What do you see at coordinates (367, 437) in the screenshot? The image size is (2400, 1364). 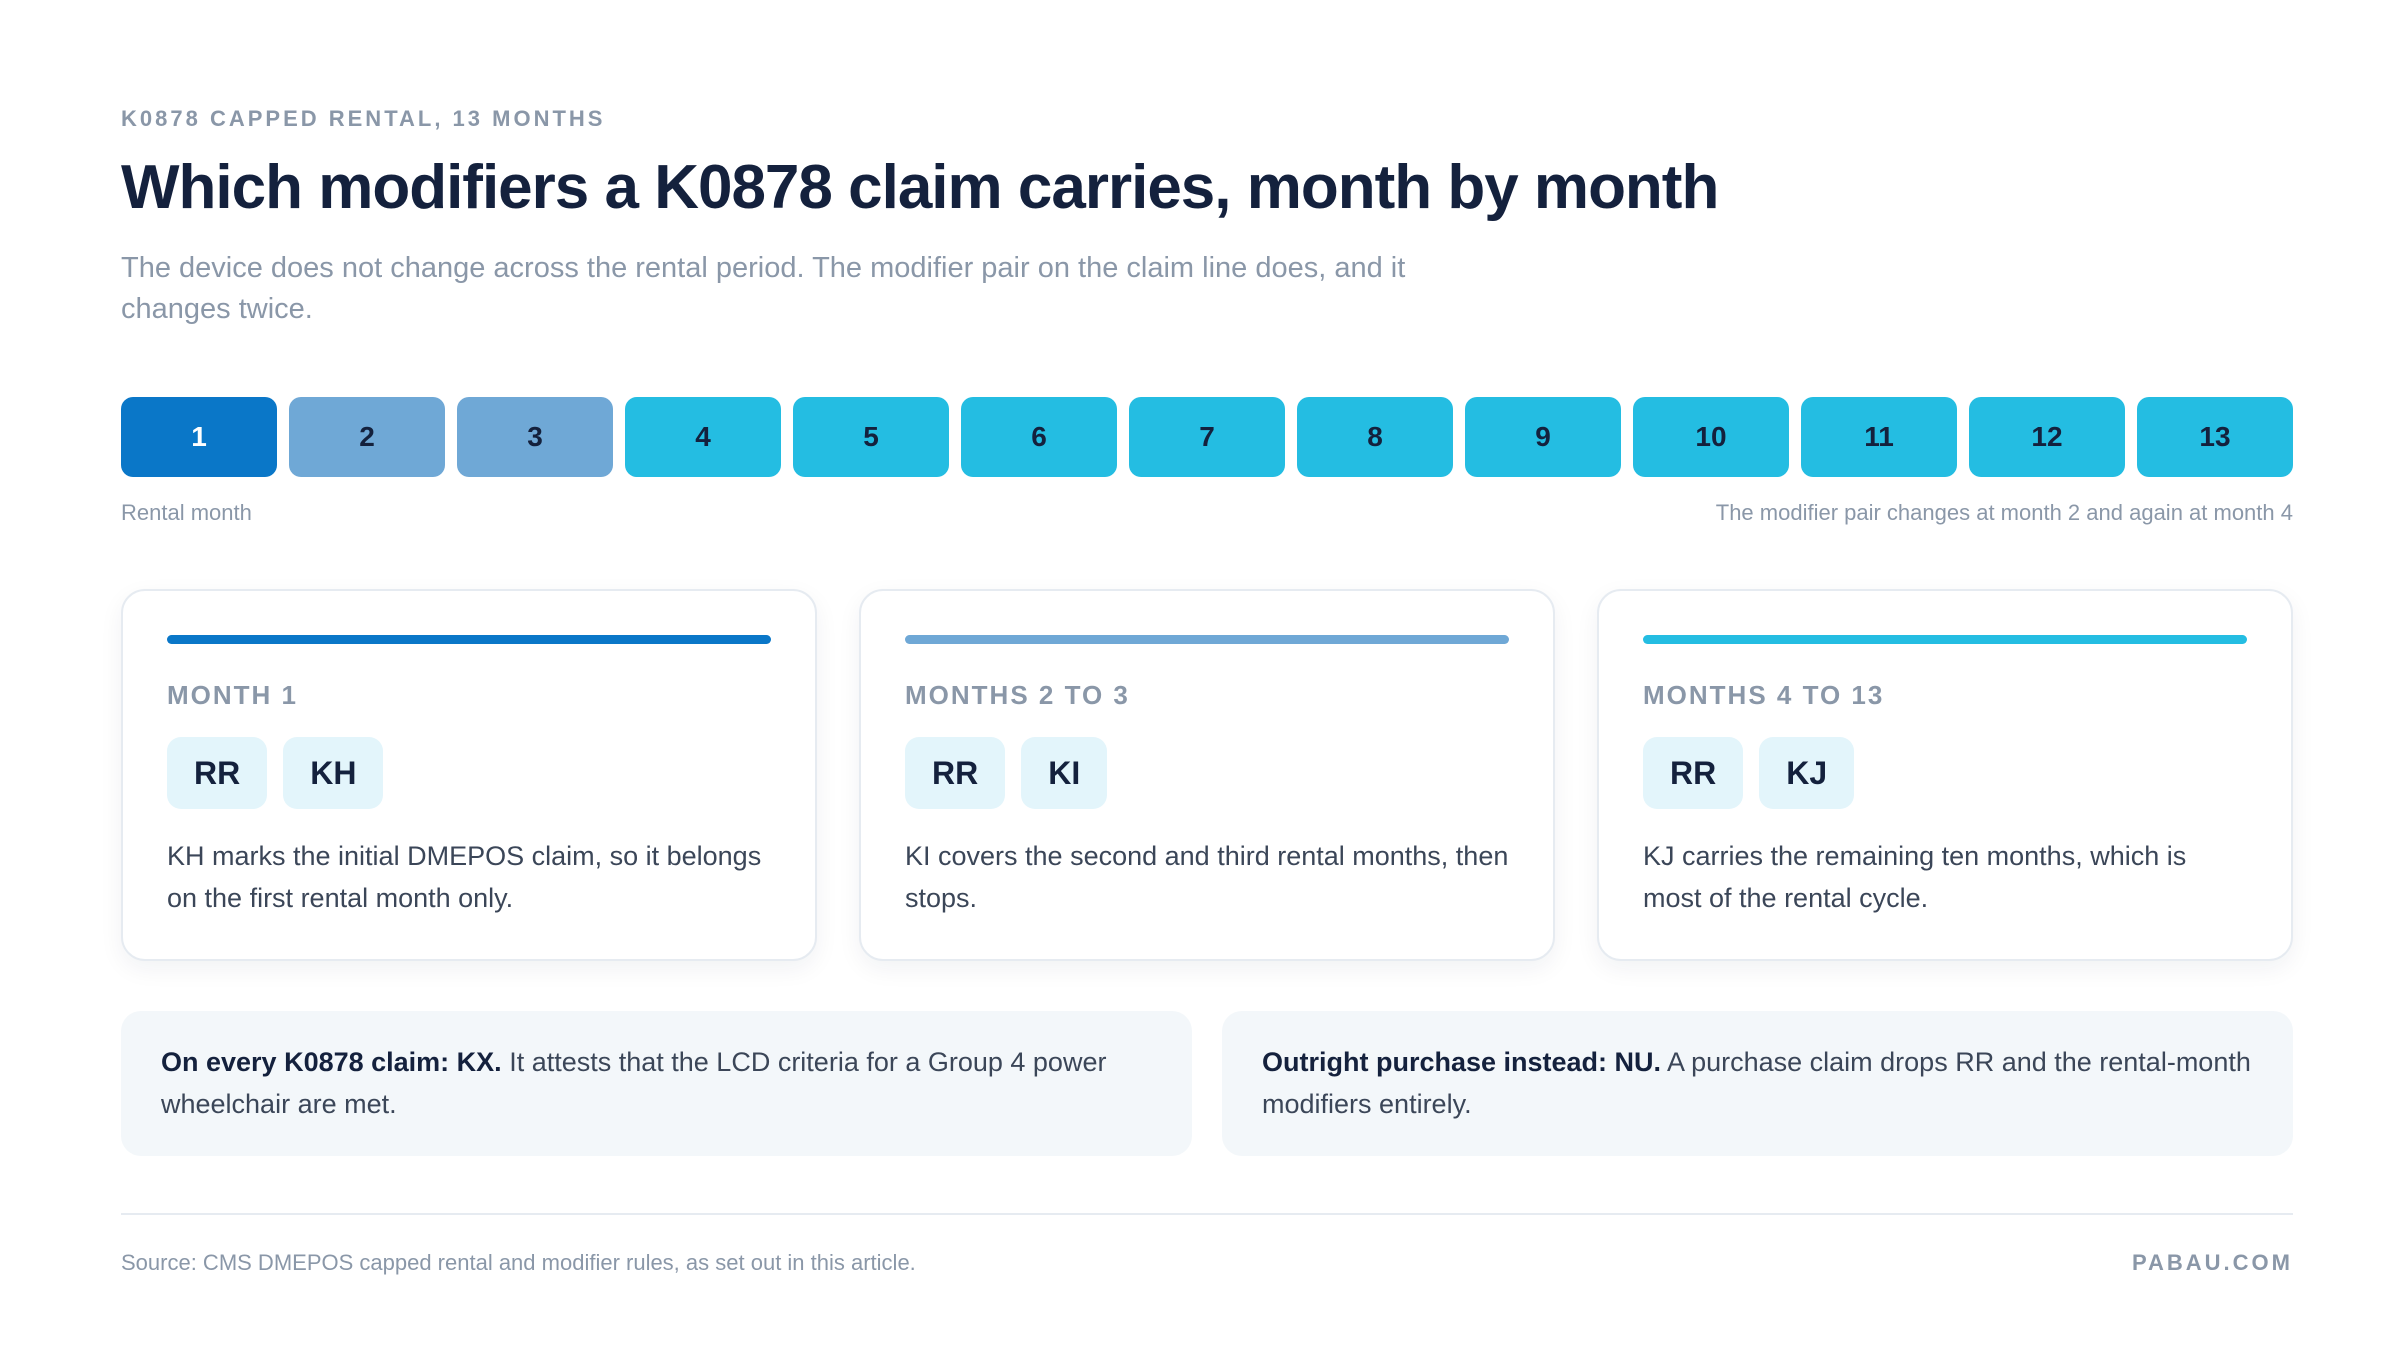 I see `month-cell-2: 2` at bounding box center [367, 437].